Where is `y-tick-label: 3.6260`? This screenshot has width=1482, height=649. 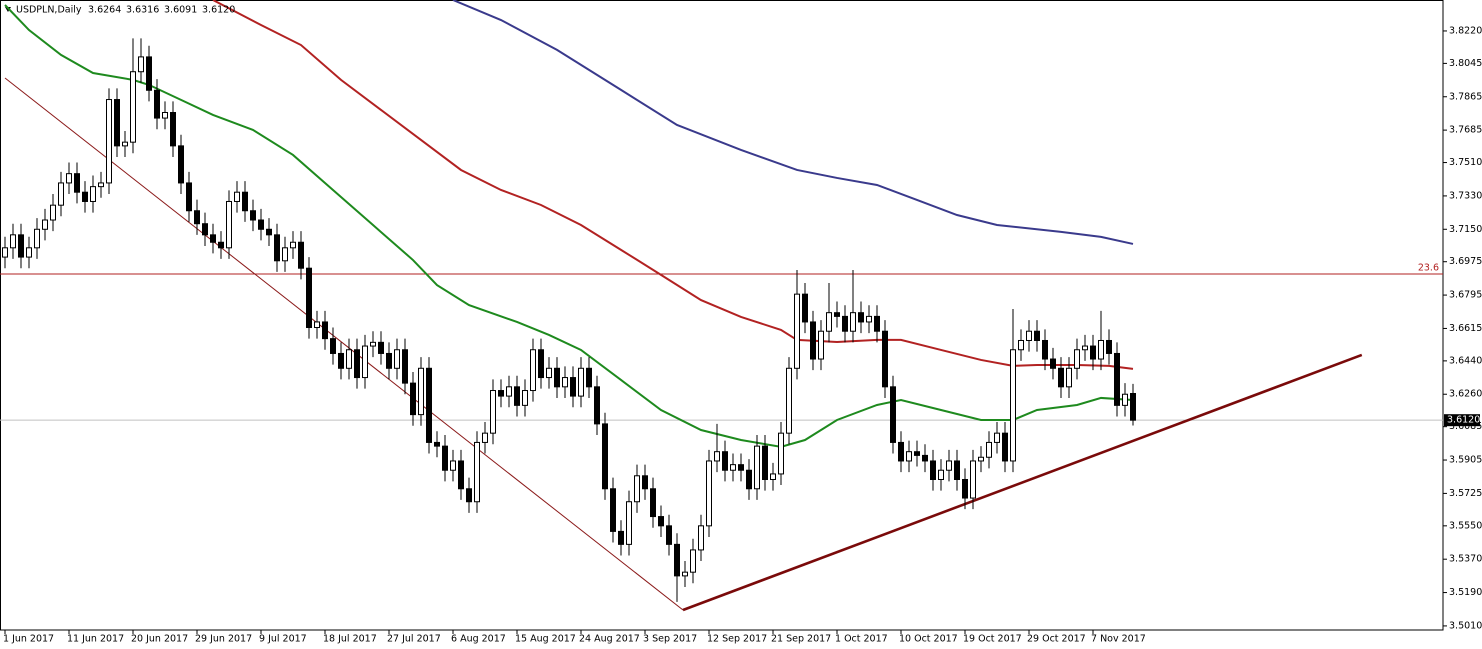 y-tick-label: 3.6260 is located at coordinates (1465, 394).